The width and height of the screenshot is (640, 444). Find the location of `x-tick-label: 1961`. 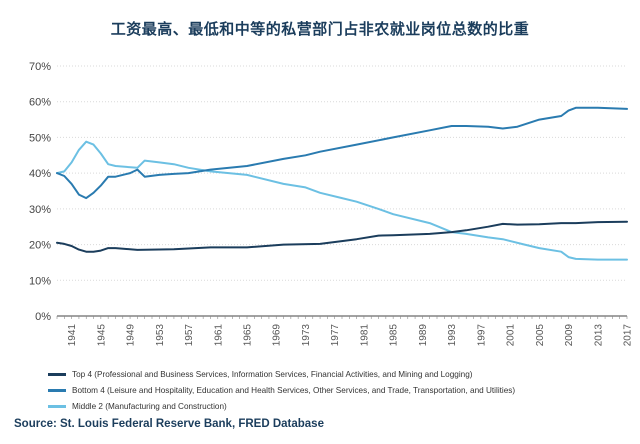

x-tick-label: 1961 is located at coordinates (218, 335).